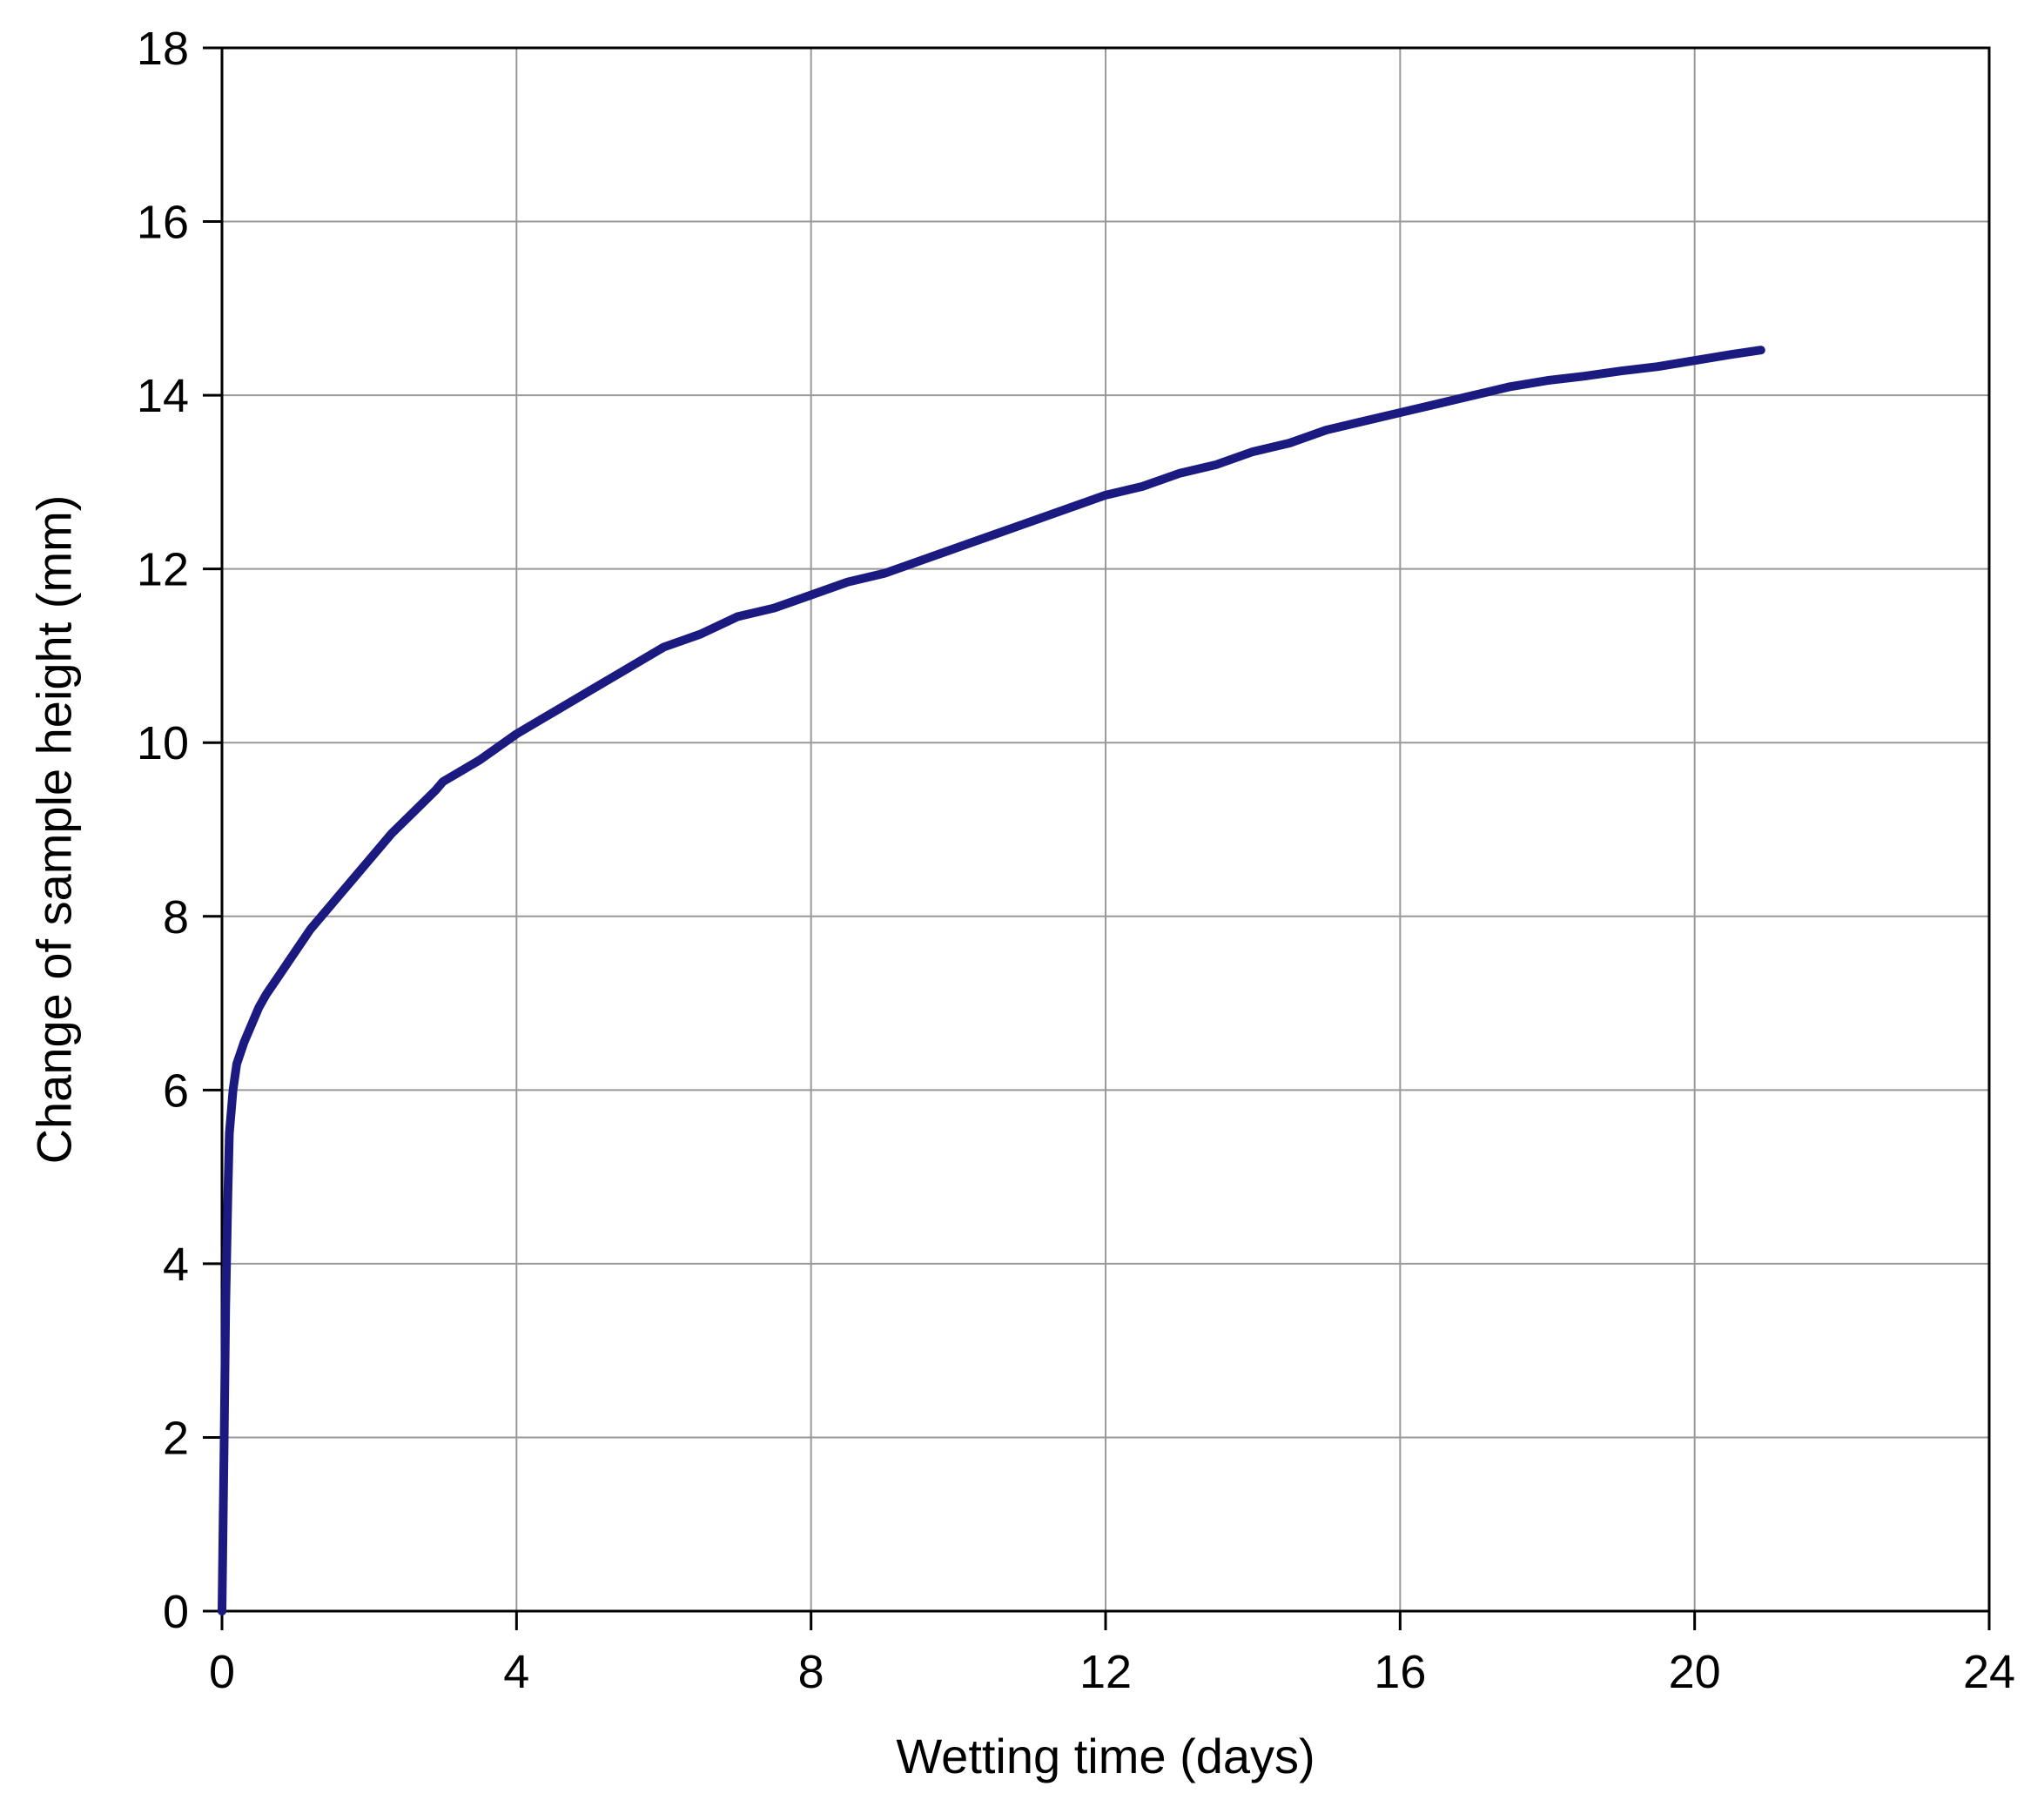 The image size is (2024, 1820). Describe the element at coordinates (1989, 1672) in the screenshot. I see `x-tick-label: 24` at that location.